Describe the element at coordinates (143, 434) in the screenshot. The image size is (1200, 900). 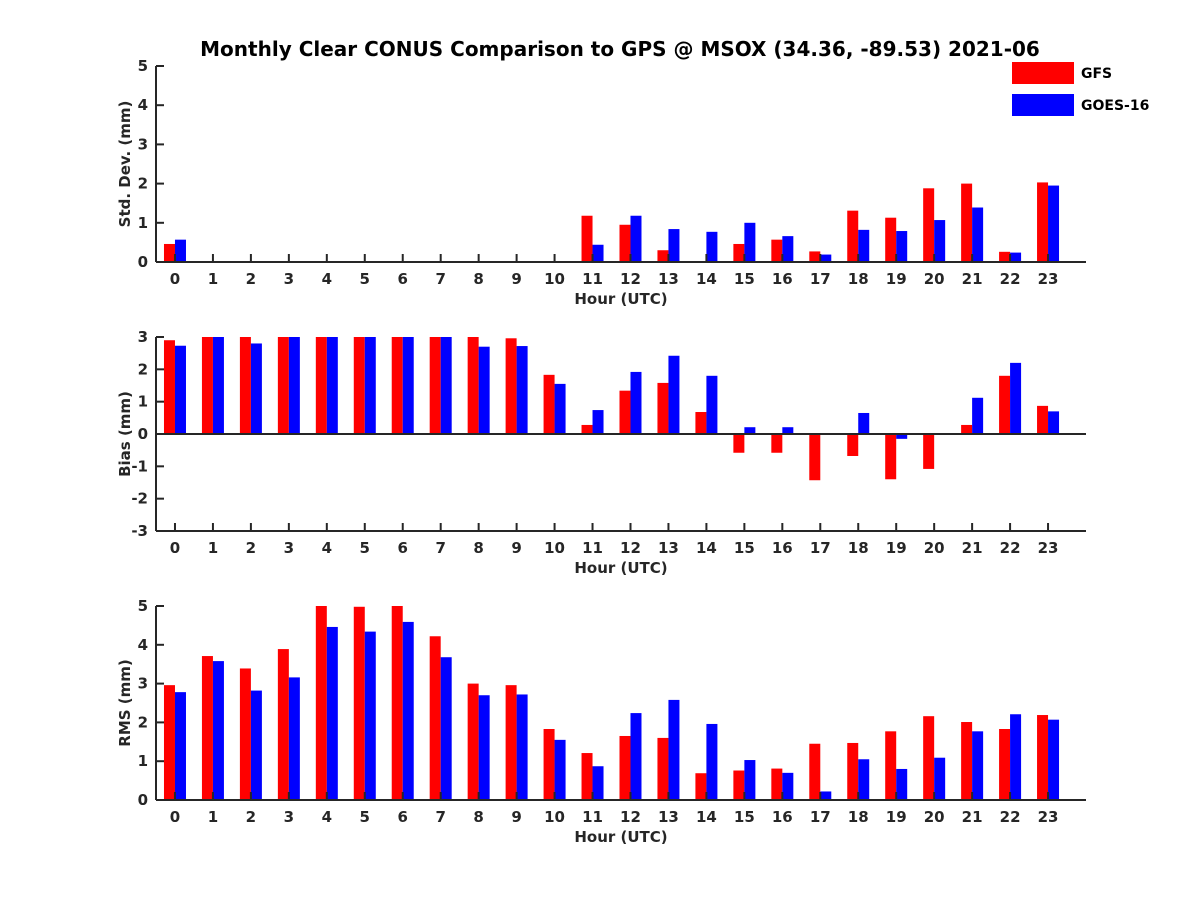
I see `y-tick-label: 0` at that location.